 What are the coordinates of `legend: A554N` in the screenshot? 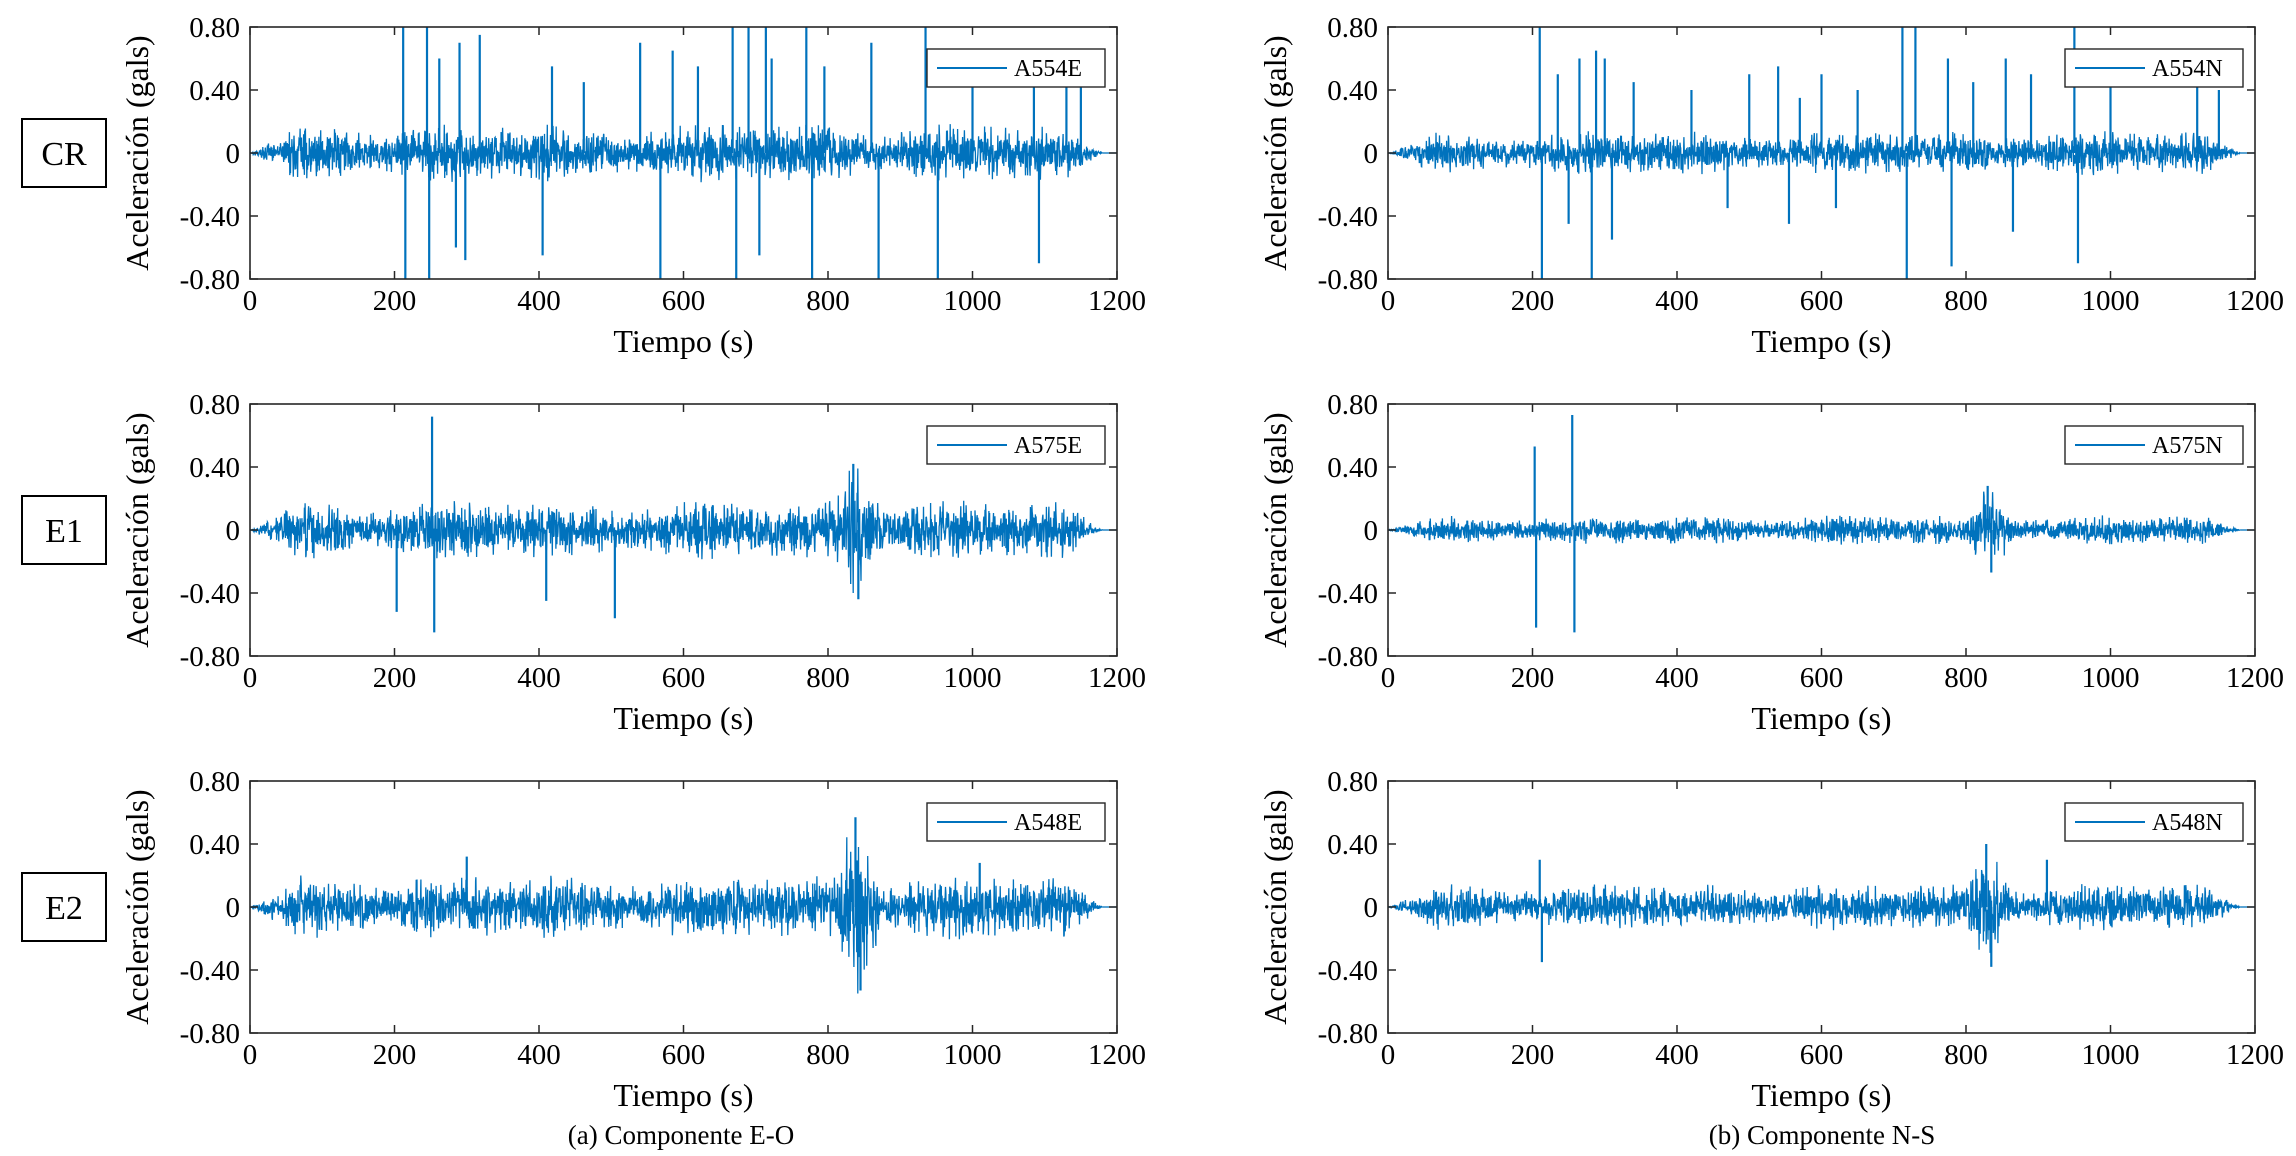 It's located at (2154, 68).